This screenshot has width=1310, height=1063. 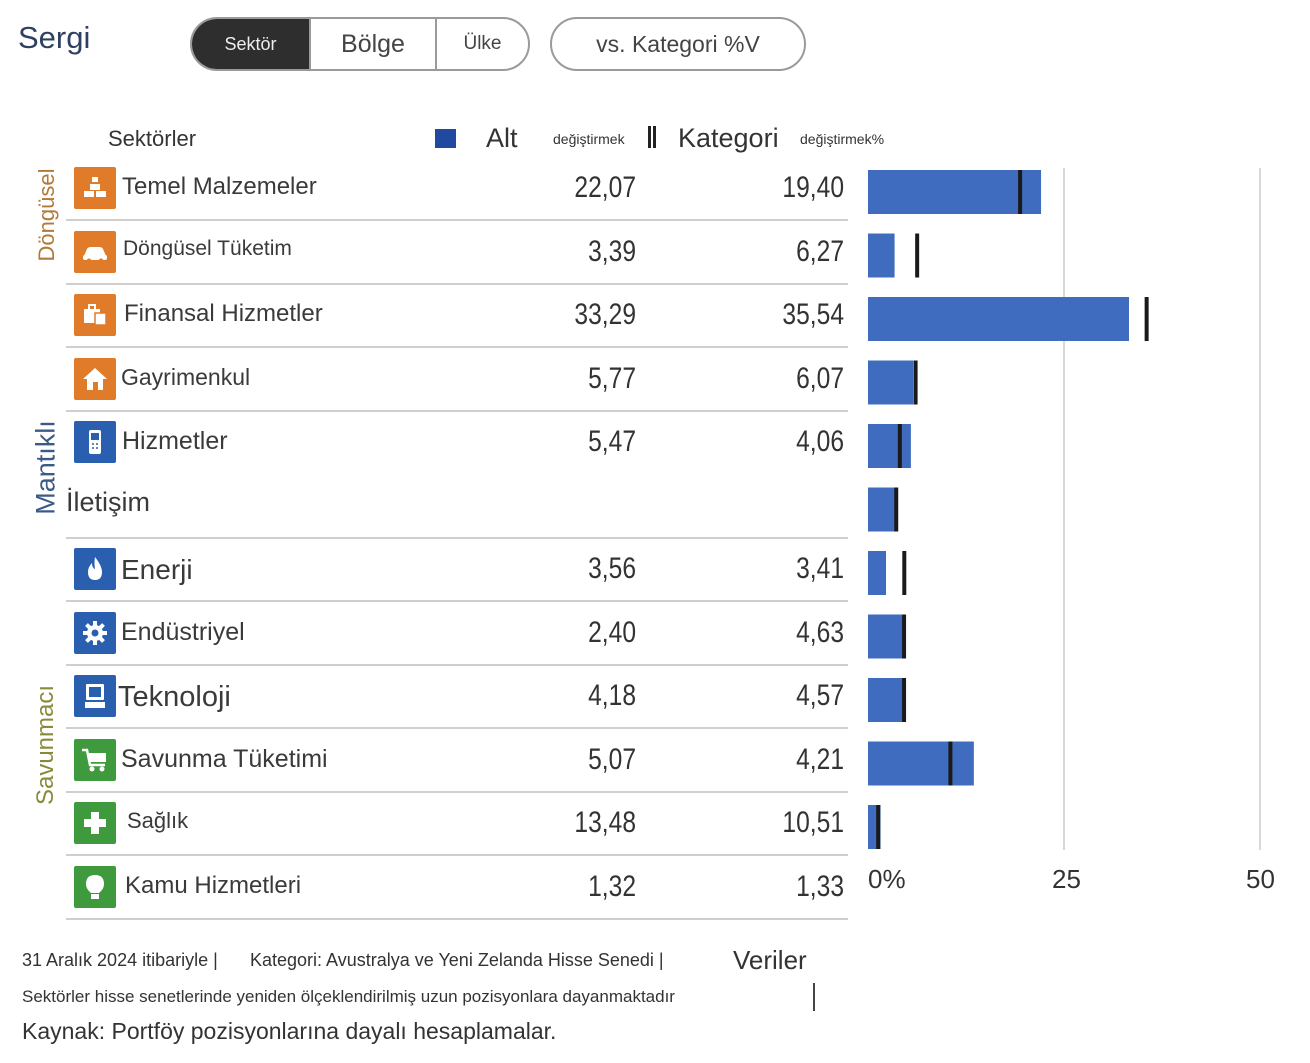 I want to click on compare-category-button: vs. Kategori %V, so click(x=678, y=44).